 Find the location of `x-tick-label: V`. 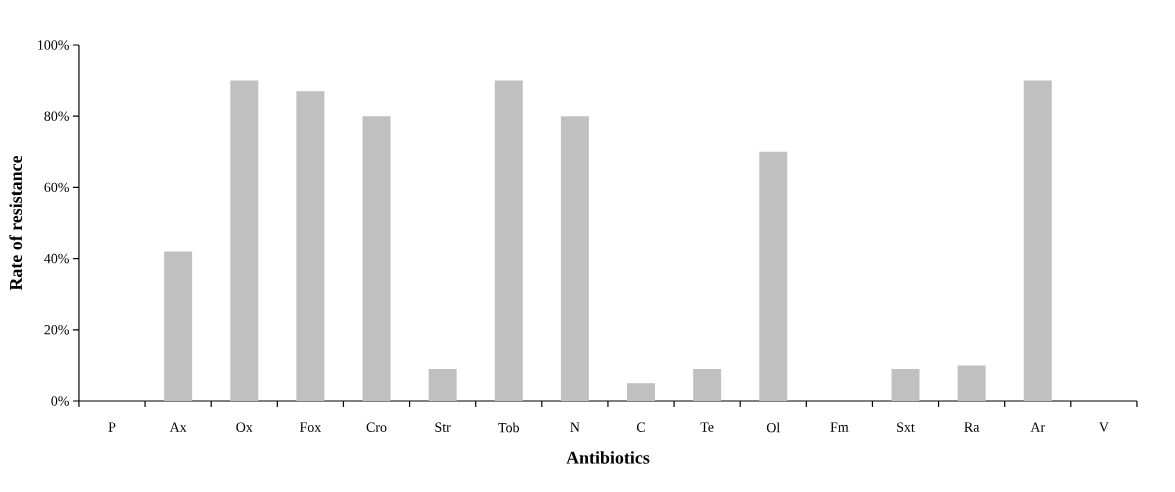

x-tick-label: V is located at coordinates (1104, 427).